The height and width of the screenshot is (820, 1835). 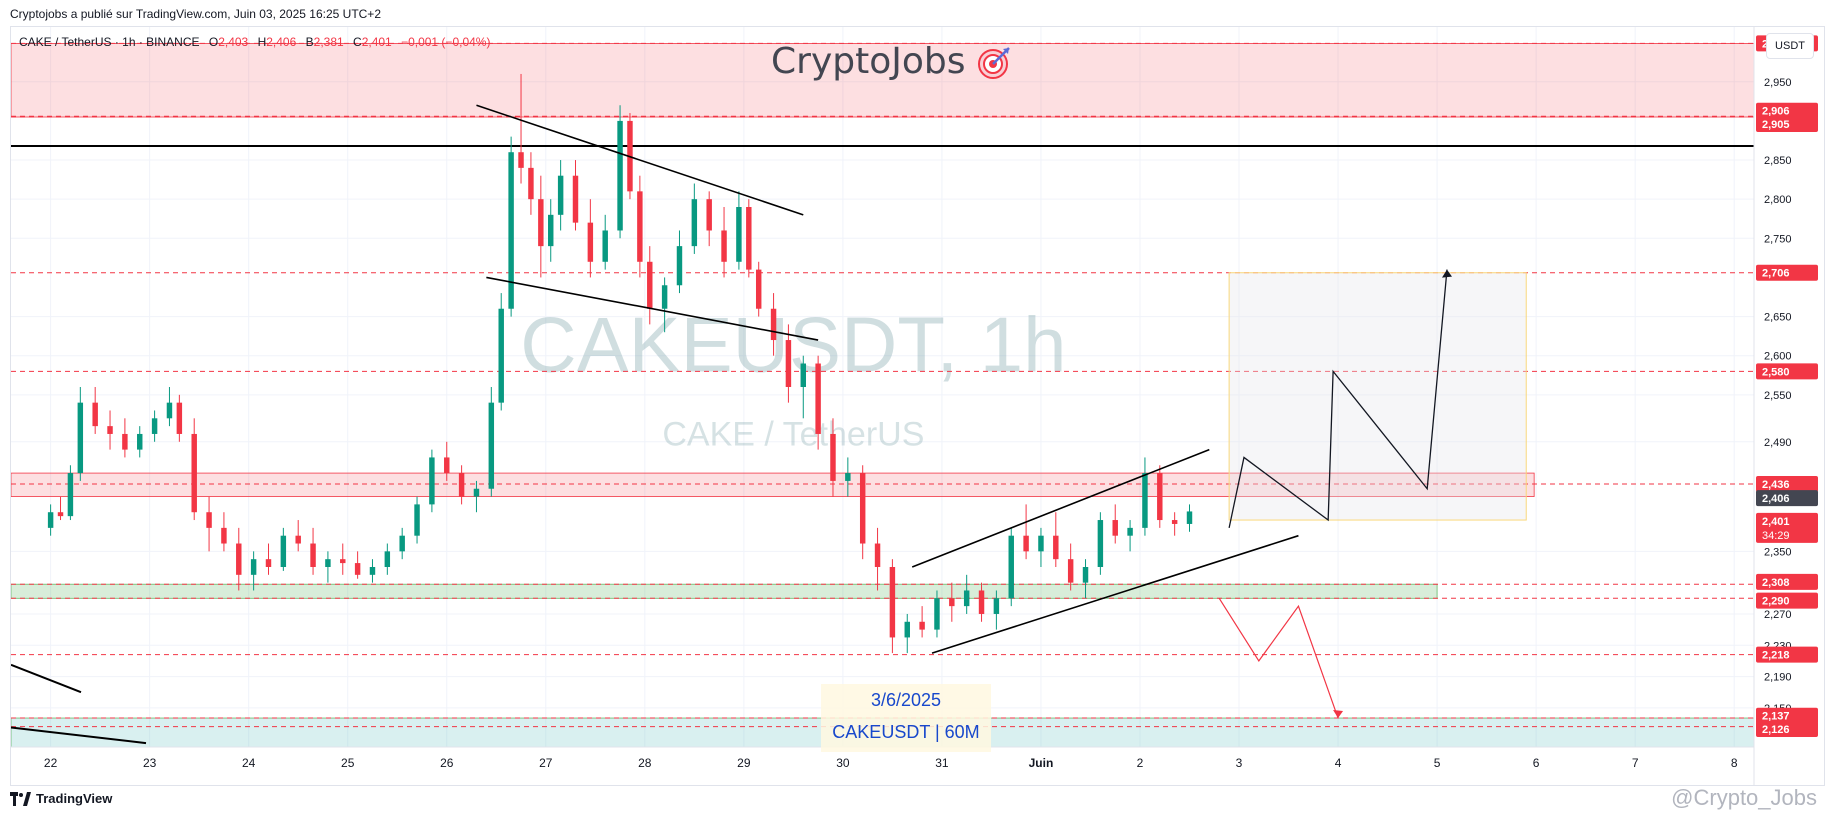 What do you see at coordinates (1778, 396) in the screenshot?
I see `y-tick-label: 2,550` at bounding box center [1778, 396].